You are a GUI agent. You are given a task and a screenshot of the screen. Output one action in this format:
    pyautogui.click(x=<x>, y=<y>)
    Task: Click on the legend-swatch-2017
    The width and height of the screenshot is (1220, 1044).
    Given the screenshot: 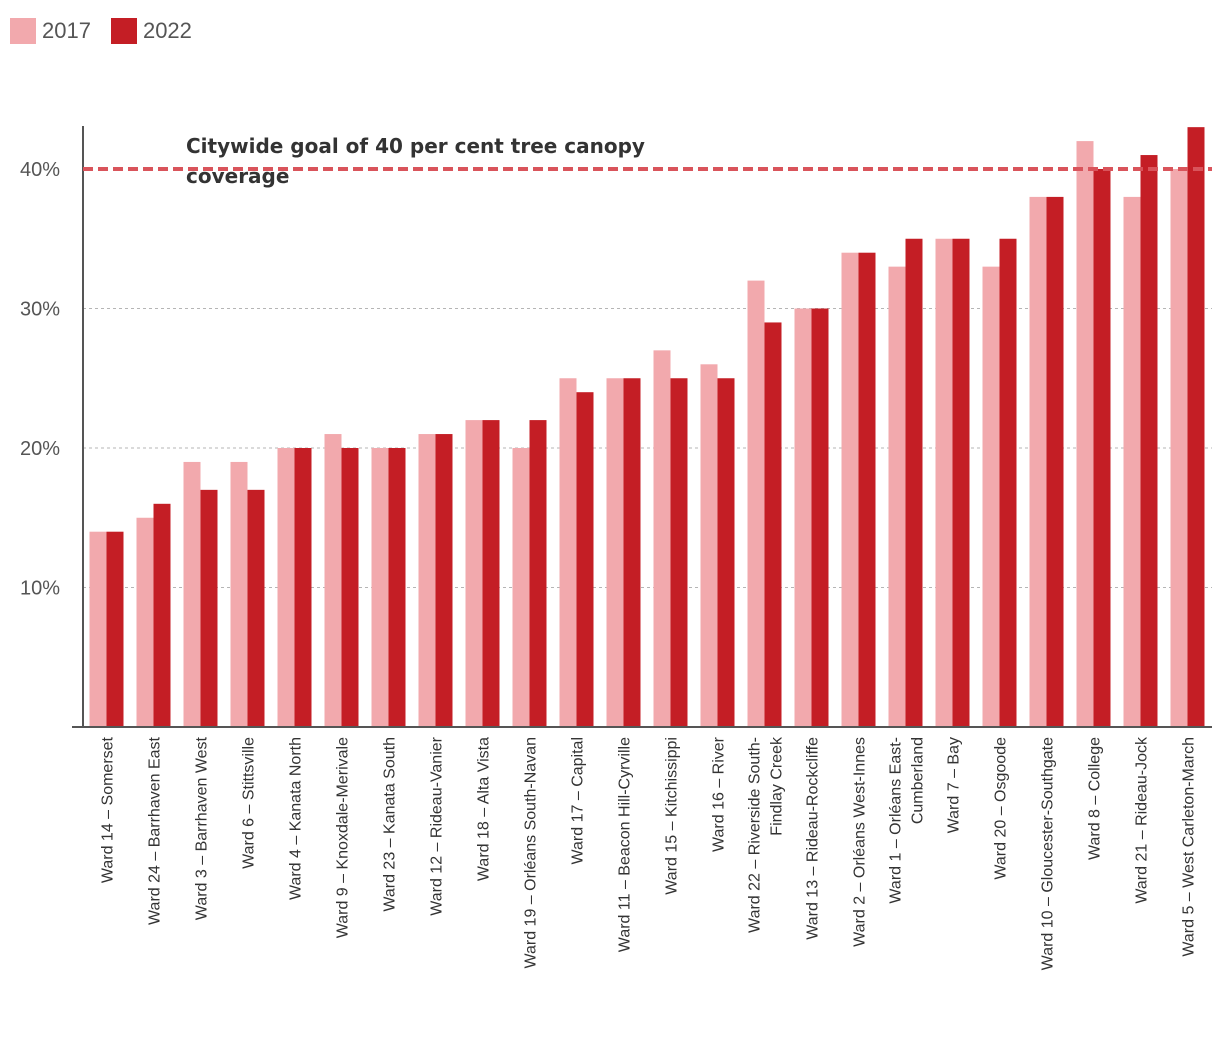 What is the action you would take?
    pyautogui.click(x=23, y=31)
    